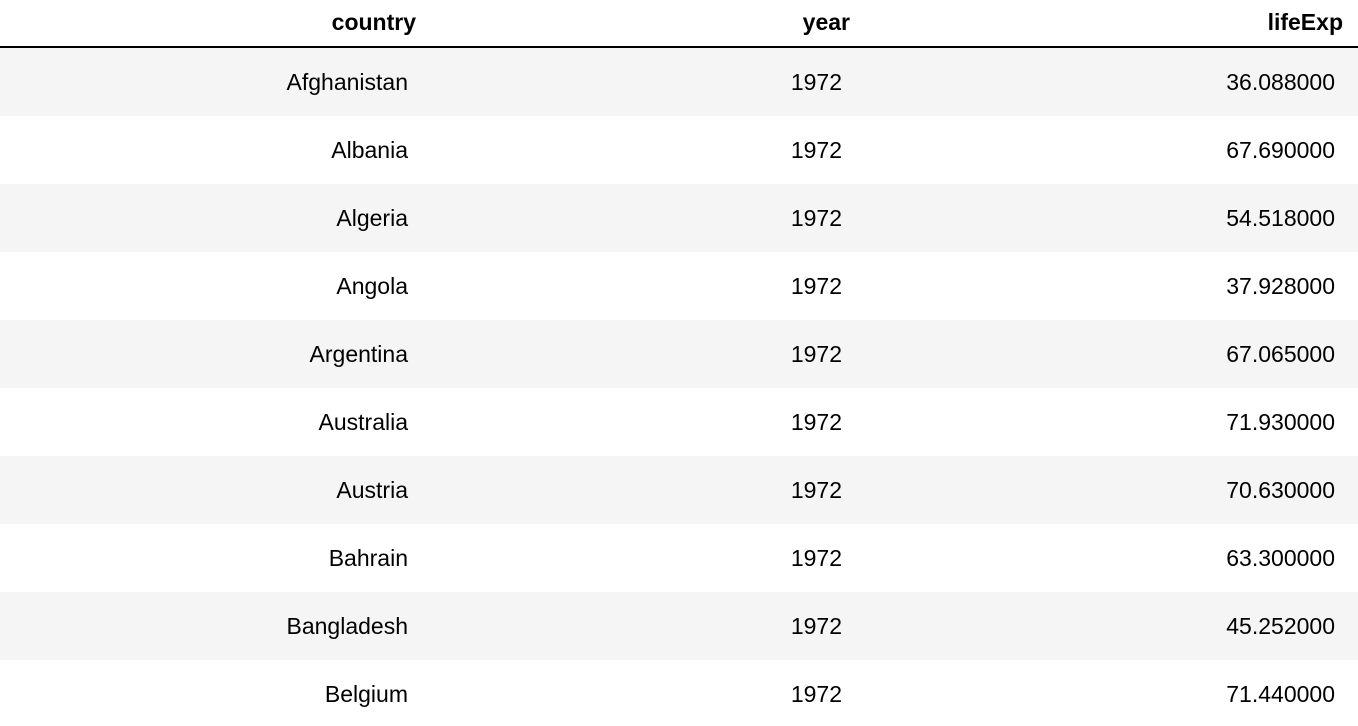 The image size is (1358, 726). What do you see at coordinates (679, 24) in the screenshot?
I see `table-header: country year lifeExp` at bounding box center [679, 24].